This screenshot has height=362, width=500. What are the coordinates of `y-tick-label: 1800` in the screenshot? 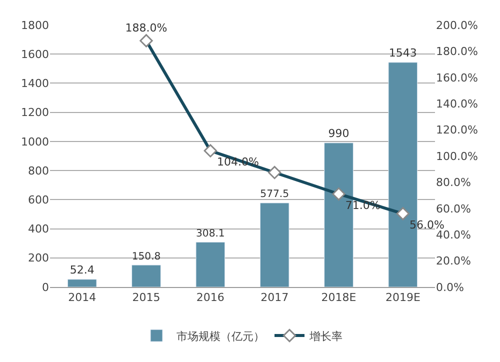 It's located at (35, 25).